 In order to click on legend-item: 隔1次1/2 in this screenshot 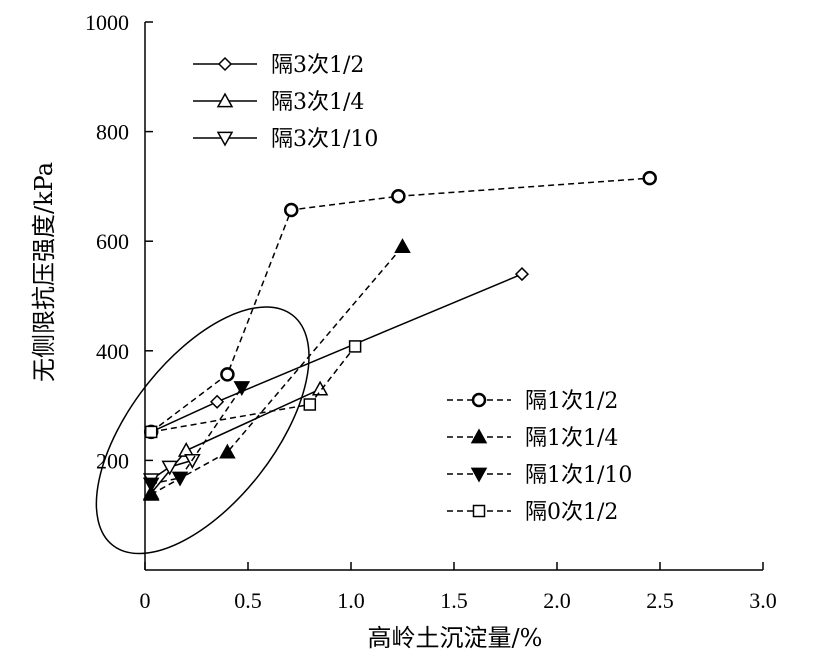, I will do `click(532, 401)`.